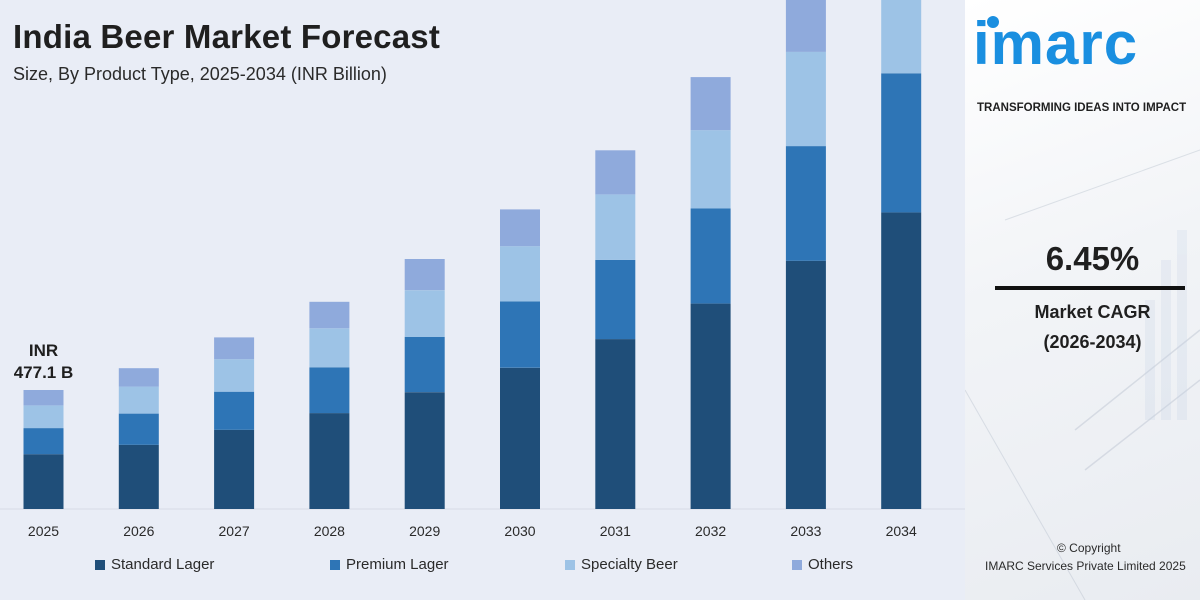 Image resolution: width=1200 pixels, height=600 pixels. What do you see at coordinates (1092, 342) in the screenshot?
I see `cagr-period: (2026-2034)` at bounding box center [1092, 342].